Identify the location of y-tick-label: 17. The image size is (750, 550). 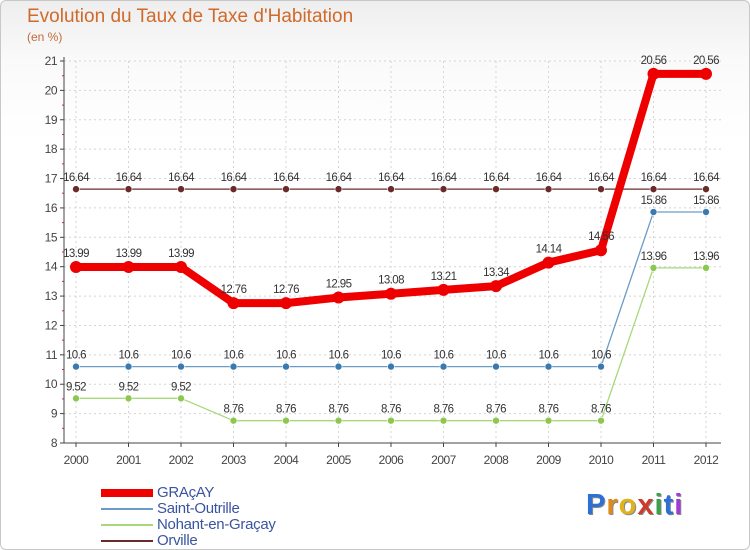
(51, 179).